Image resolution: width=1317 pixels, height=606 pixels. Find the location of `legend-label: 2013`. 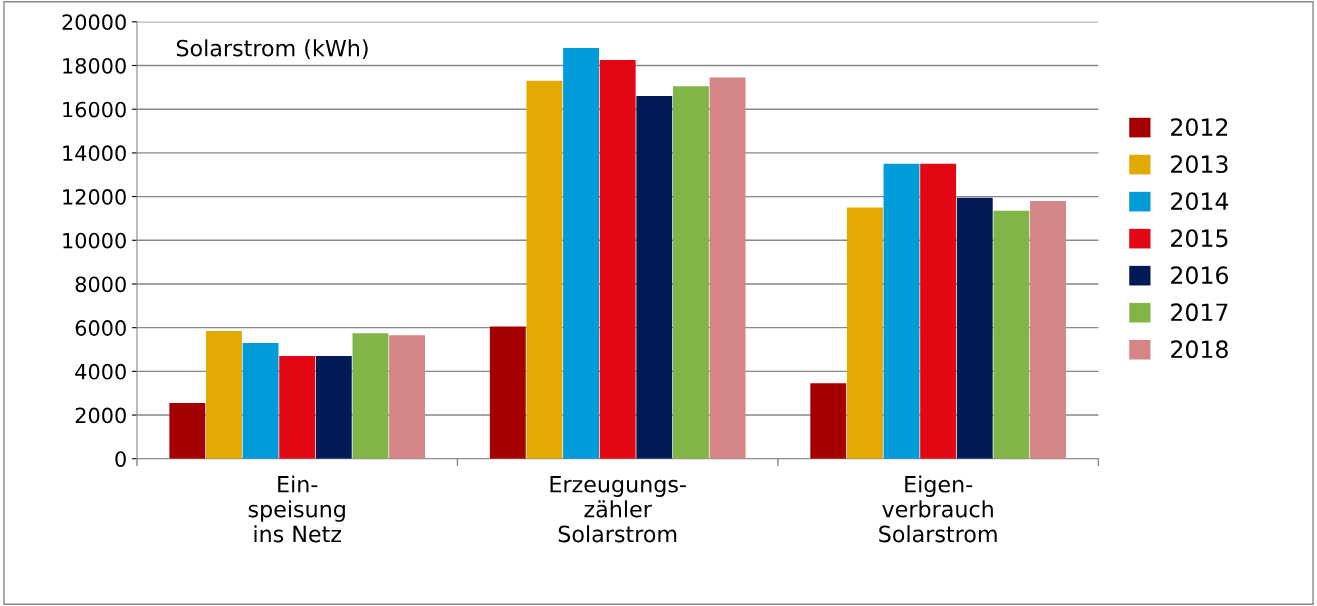

legend-label: 2013 is located at coordinates (1199, 164).